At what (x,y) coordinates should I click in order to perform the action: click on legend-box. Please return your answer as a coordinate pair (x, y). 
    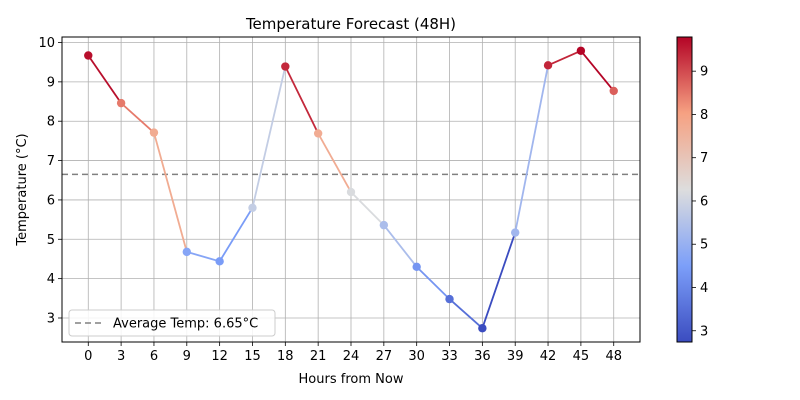
    Looking at the image, I should click on (172, 323).